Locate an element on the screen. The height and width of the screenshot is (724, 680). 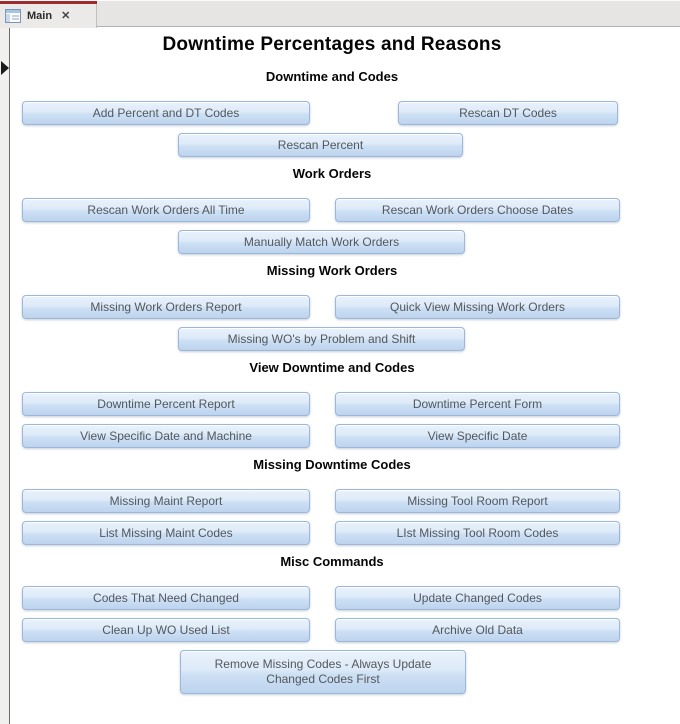
list-missing-maint-codes-button: List Missing Maint Codes is located at coordinates (166, 533).